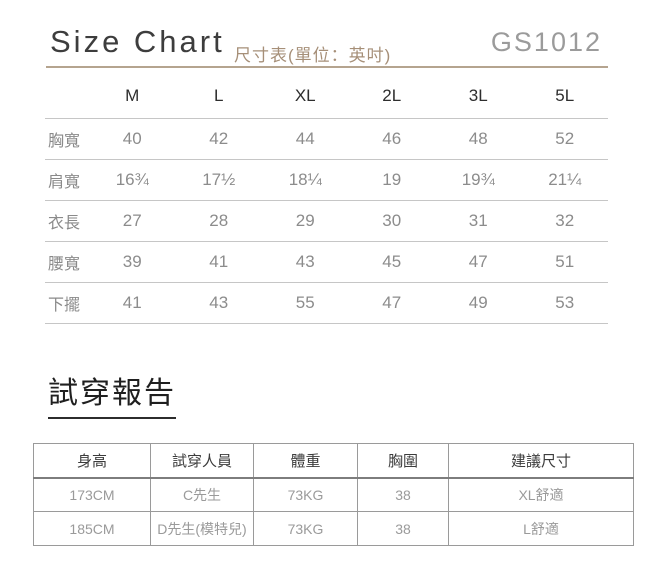  What do you see at coordinates (112, 393) in the screenshot?
I see `fitting-report-title: 試穿報告` at bounding box center [112, 393].